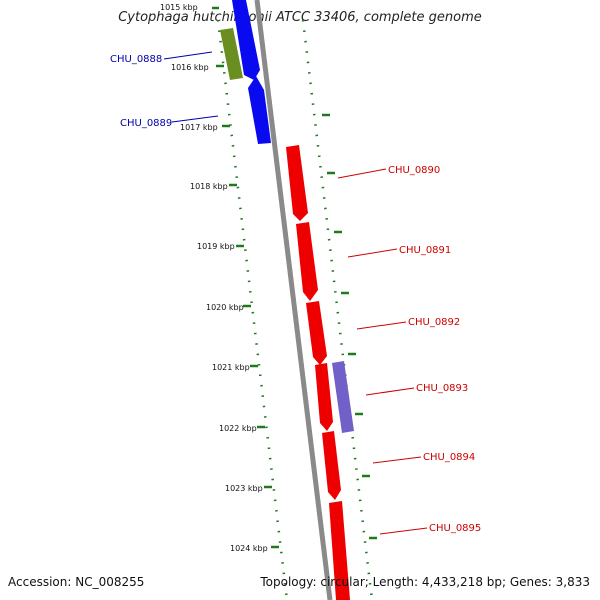 This screenshot has height=600, width=600. What do you see at coordinates (244, 488) in the screenshot?
I see `kbp-label: 1023 kbp` at bounding box center [244, 488].